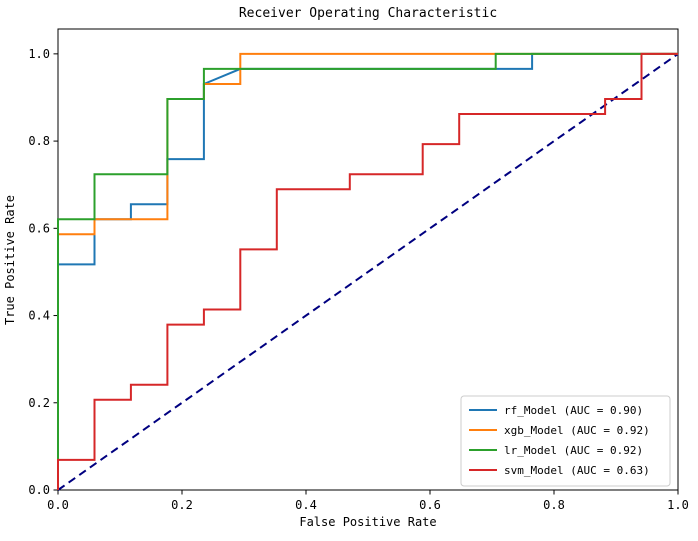  I want to click on legend-label: xgb_Model (AUC = 0.92), so click(577, 430).